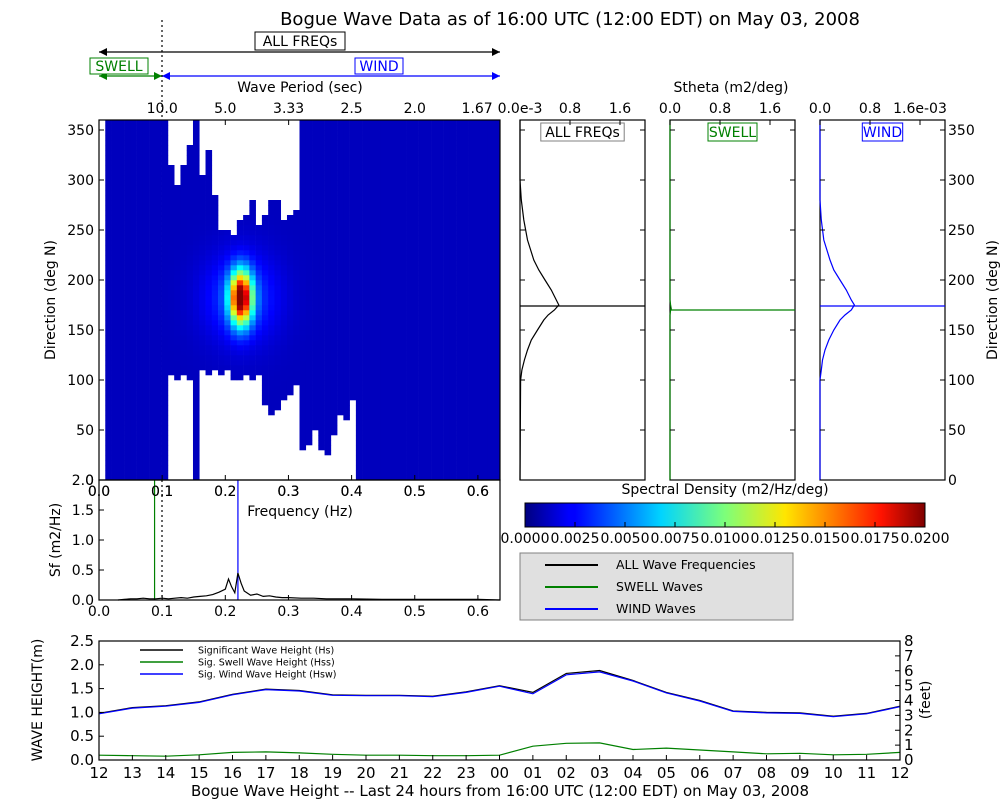  Describe the element at coordinates (132, 773) in the screenshot. I see `wave-height-xtick-label: 13` at that location.